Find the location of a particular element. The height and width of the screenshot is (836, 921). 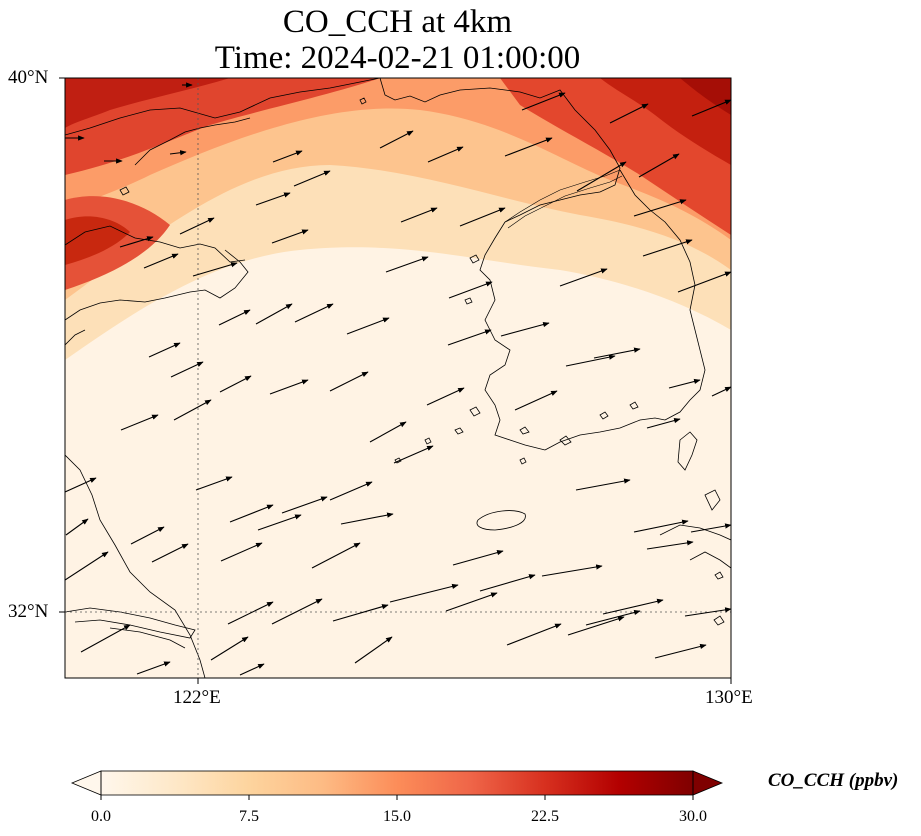

colorbar-extend-min is located at coordinates (86, 783).